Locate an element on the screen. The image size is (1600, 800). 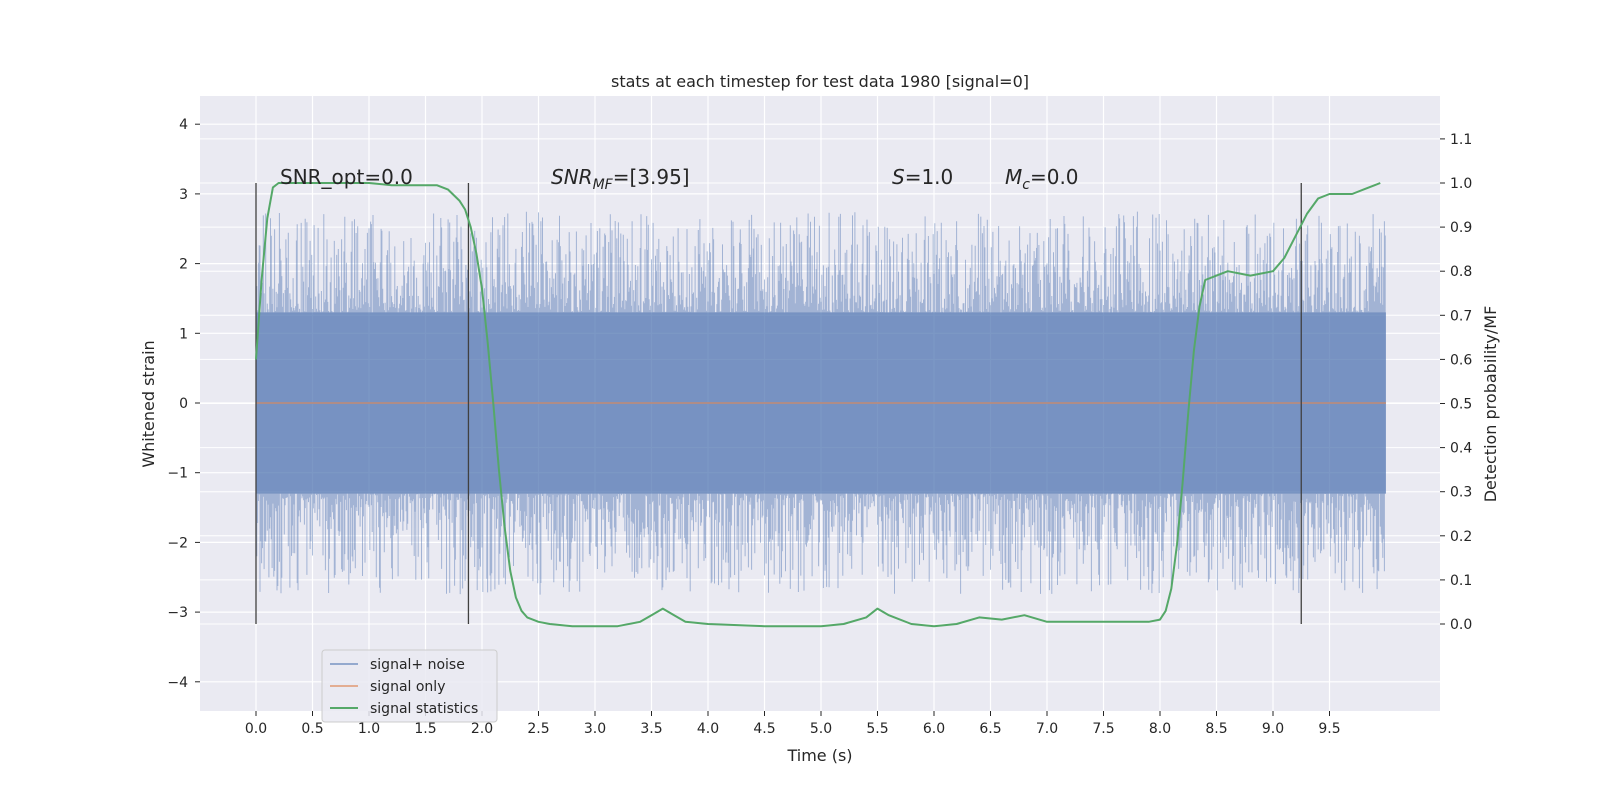
x-tick-label: 0.0 is located at coordinates (256, 729).